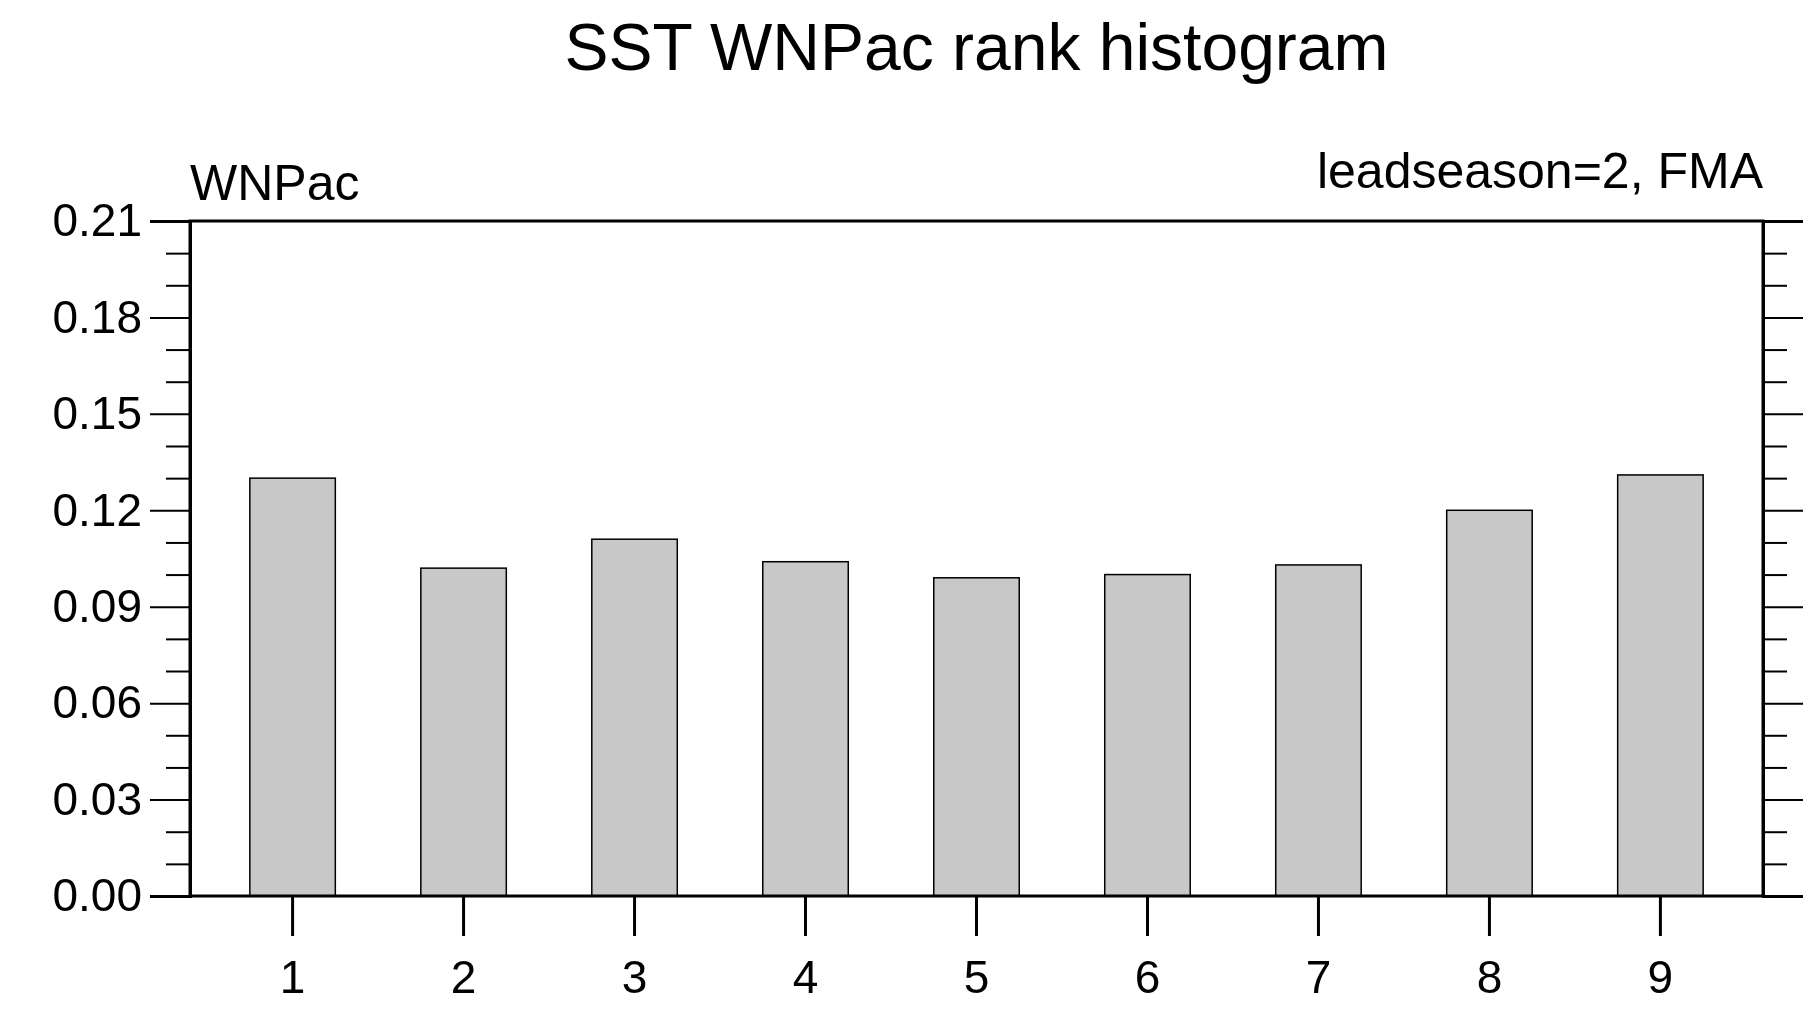  What do you see at coordinates (97, 509) in the screenshot?
I see `y-tick-label: 0.12` at bounding box center [97, 509].